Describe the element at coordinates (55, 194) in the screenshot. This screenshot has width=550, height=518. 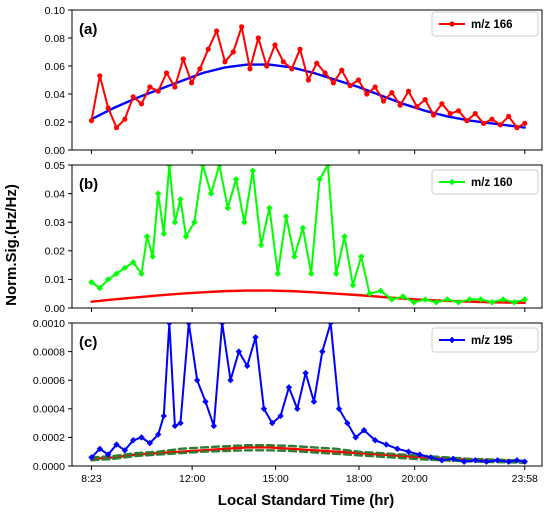
I see `panel-b-ytick-label: 0.04` at that location.